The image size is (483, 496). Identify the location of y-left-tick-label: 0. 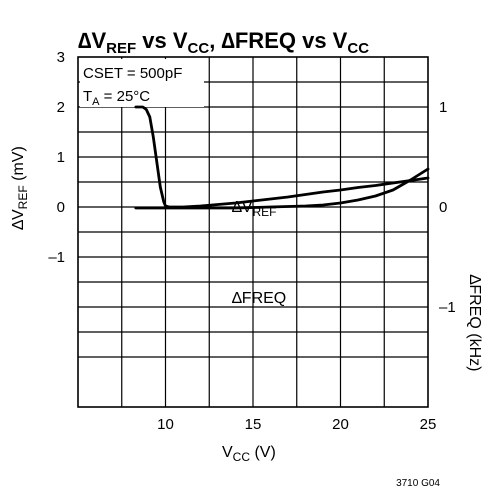
(61, 207).